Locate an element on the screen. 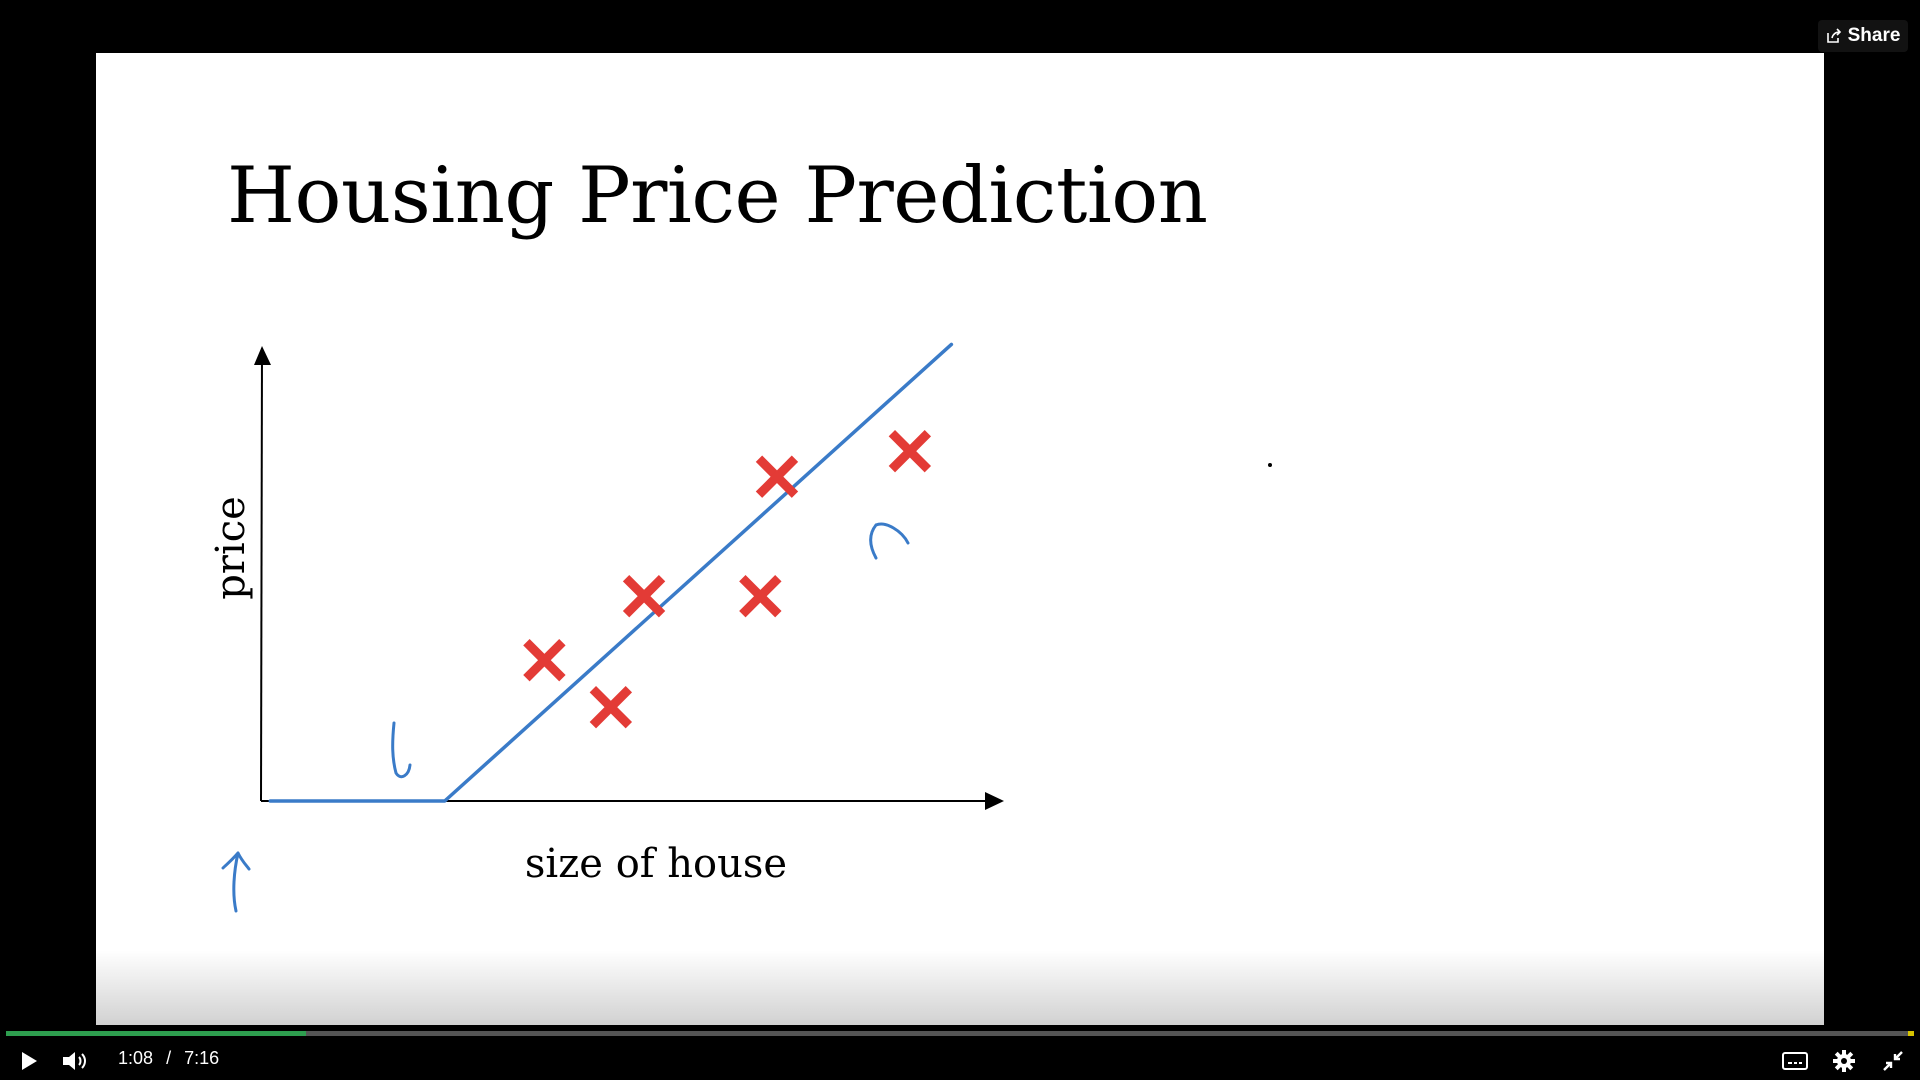 This screenshot has width=1920, height=1080. y-axis-label: price is located at coordinates (231, 548).